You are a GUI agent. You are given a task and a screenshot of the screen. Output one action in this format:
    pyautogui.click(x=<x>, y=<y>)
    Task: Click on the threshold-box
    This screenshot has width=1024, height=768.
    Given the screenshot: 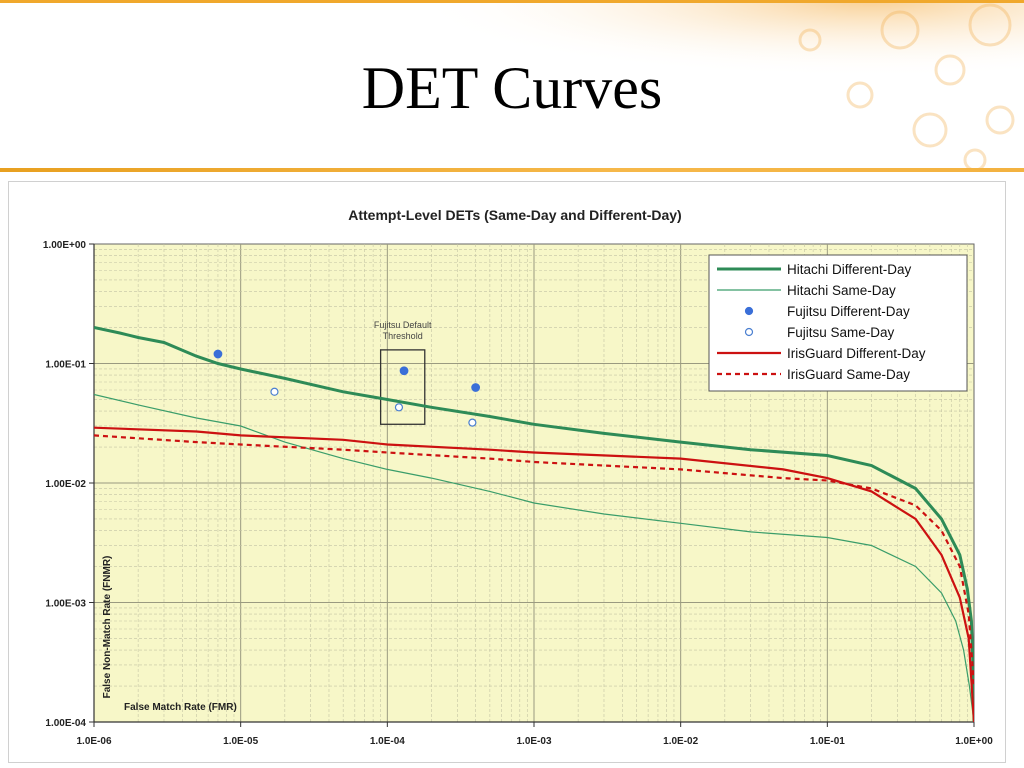 What is the action you would take?
    pyautogui.click(x=402, y=387)
    